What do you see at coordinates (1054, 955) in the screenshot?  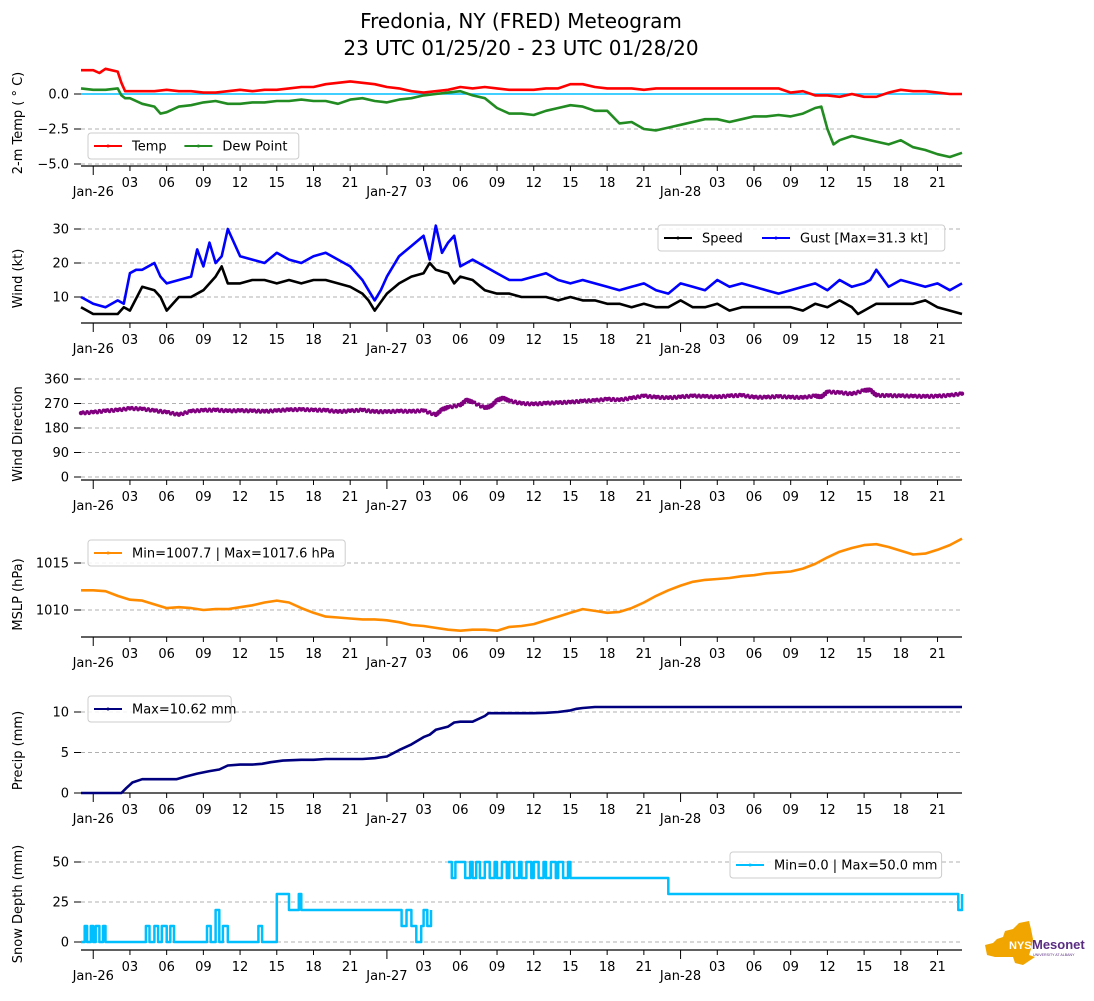 I see `logo-subtitle-text: UNIVERSITY AT ALBANY` at bounding box center [1054, 955].